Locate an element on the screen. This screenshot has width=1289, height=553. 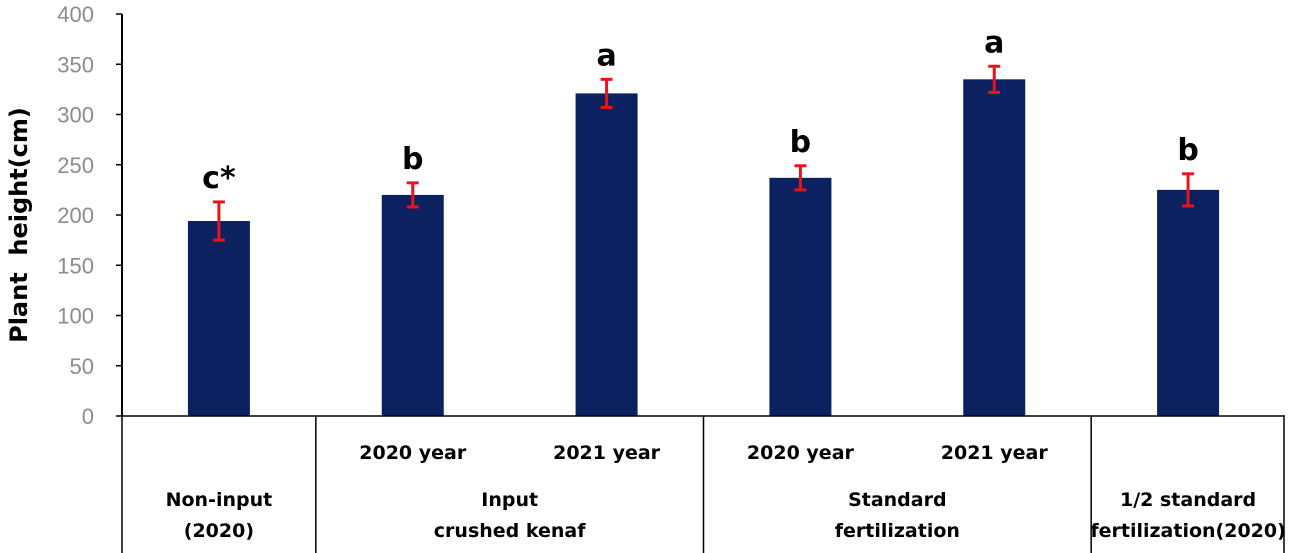
y-axis: 0 50 100 150 200 250 300 350 400 is located at coordinates (90, 215).